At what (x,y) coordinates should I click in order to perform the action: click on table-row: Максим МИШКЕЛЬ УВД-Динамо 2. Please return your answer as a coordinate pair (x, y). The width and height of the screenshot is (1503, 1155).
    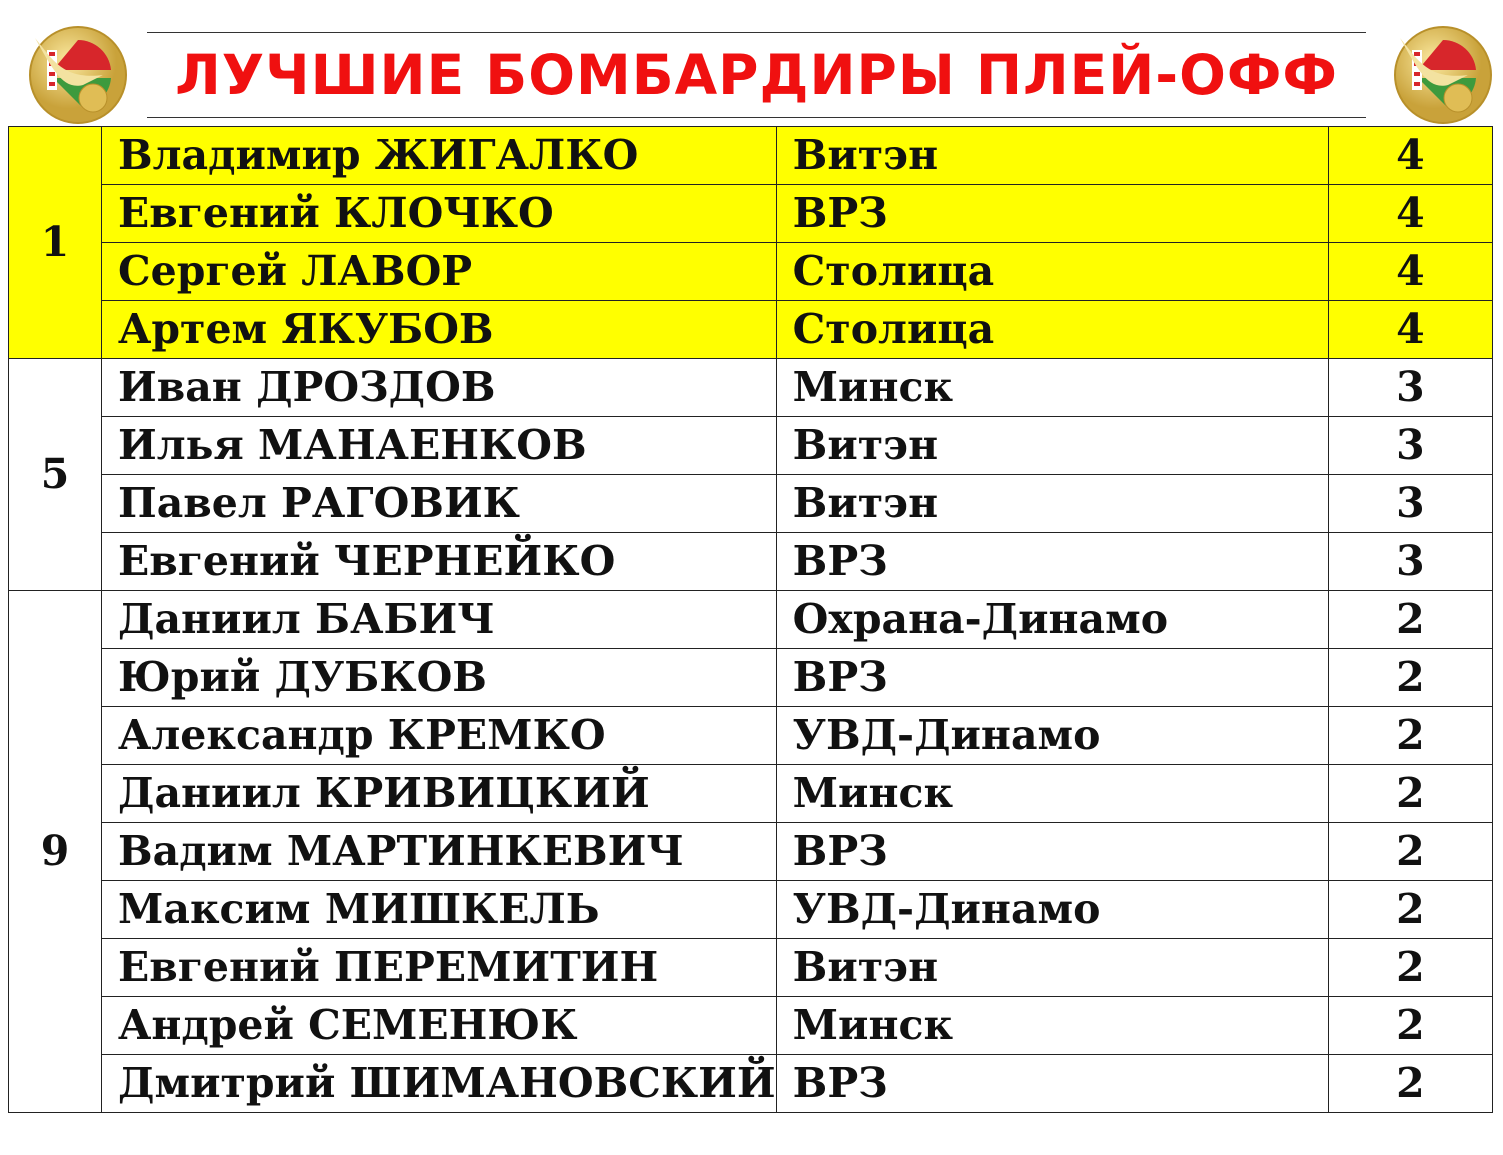
    Looking at the image, I should click on (751, 909).